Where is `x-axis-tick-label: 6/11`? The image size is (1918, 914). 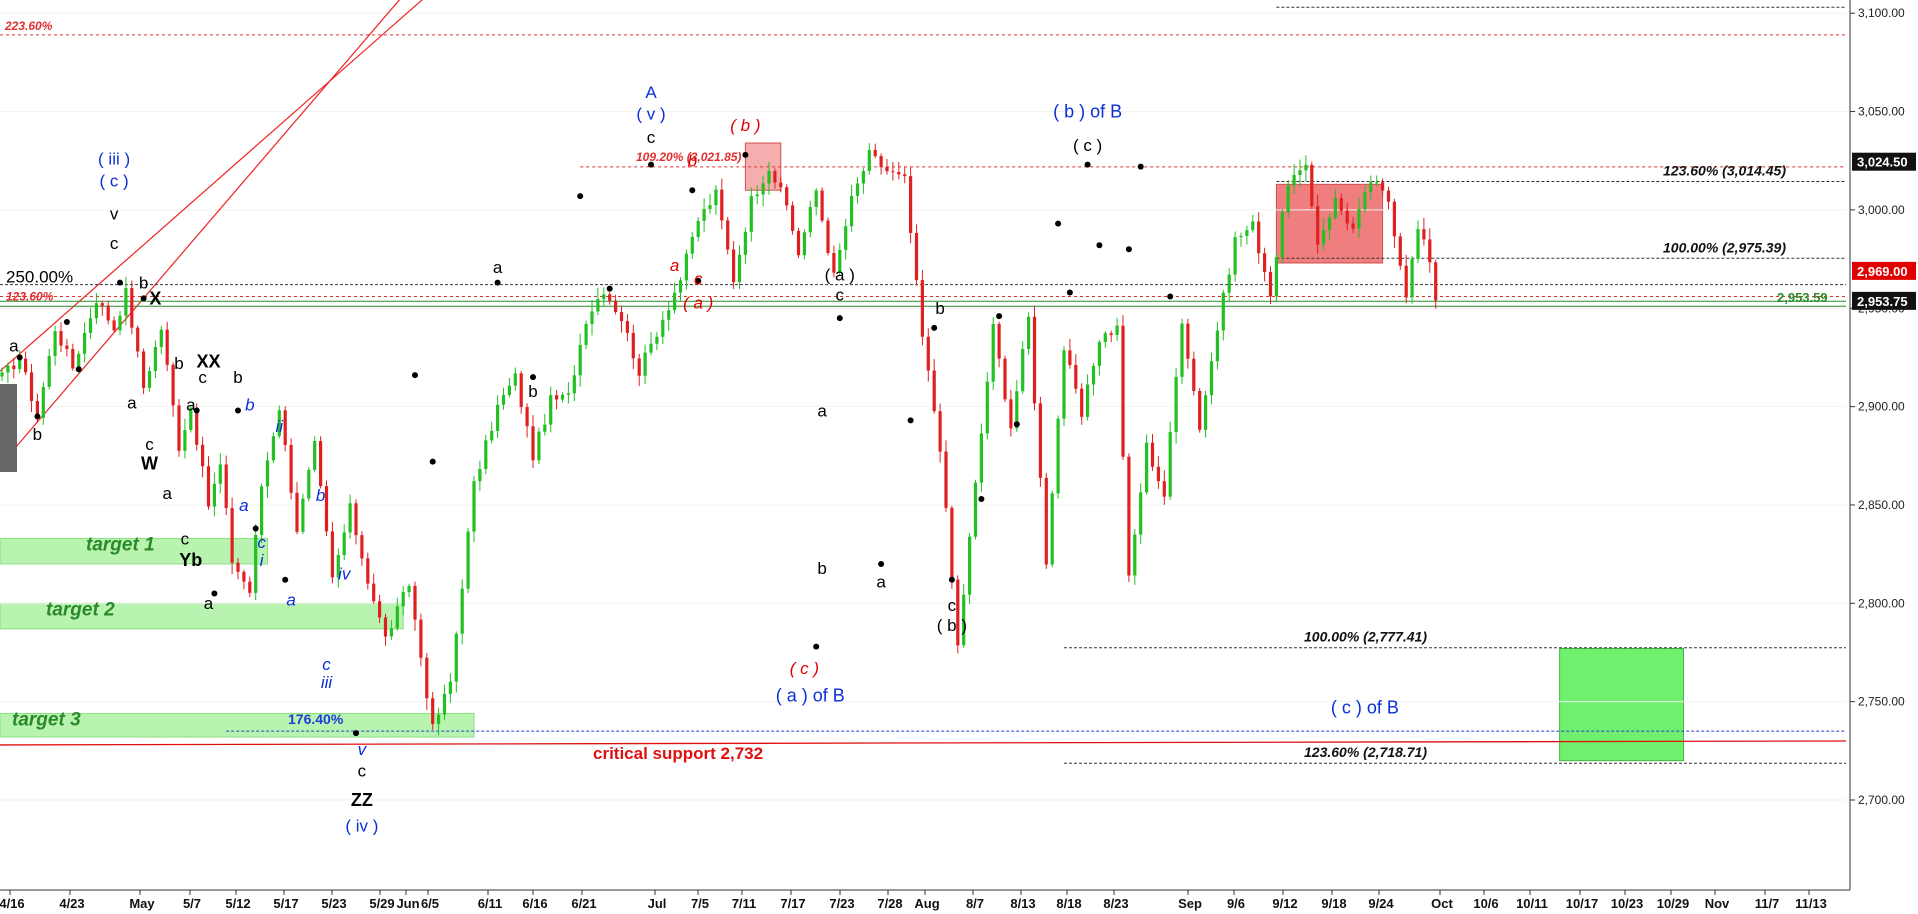 x-axis-tick-label: 6/11 is located at coordinates (490, 903).